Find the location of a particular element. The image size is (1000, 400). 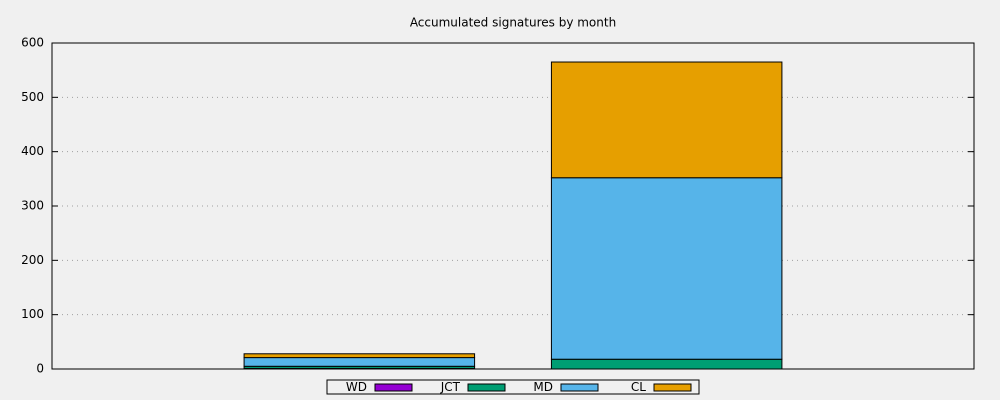

legend-label: MD is located at coordinates (543, 387).